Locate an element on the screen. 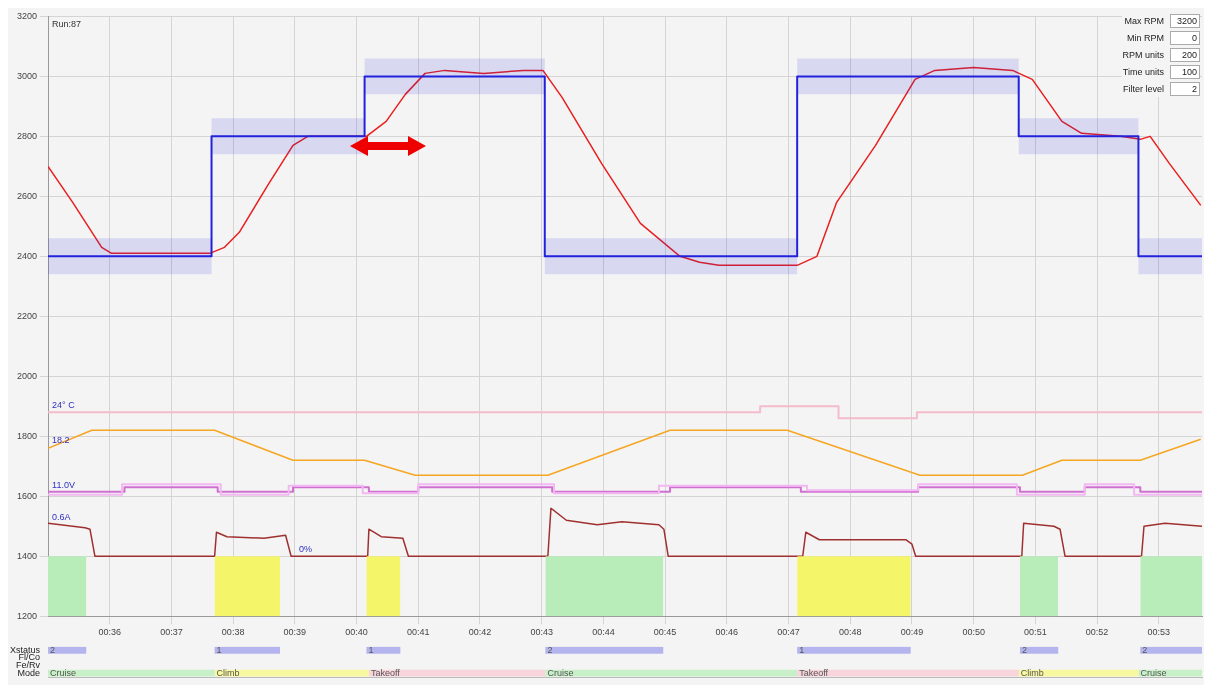  y-tick-label: 2200 is located at coordinates (26, 315).